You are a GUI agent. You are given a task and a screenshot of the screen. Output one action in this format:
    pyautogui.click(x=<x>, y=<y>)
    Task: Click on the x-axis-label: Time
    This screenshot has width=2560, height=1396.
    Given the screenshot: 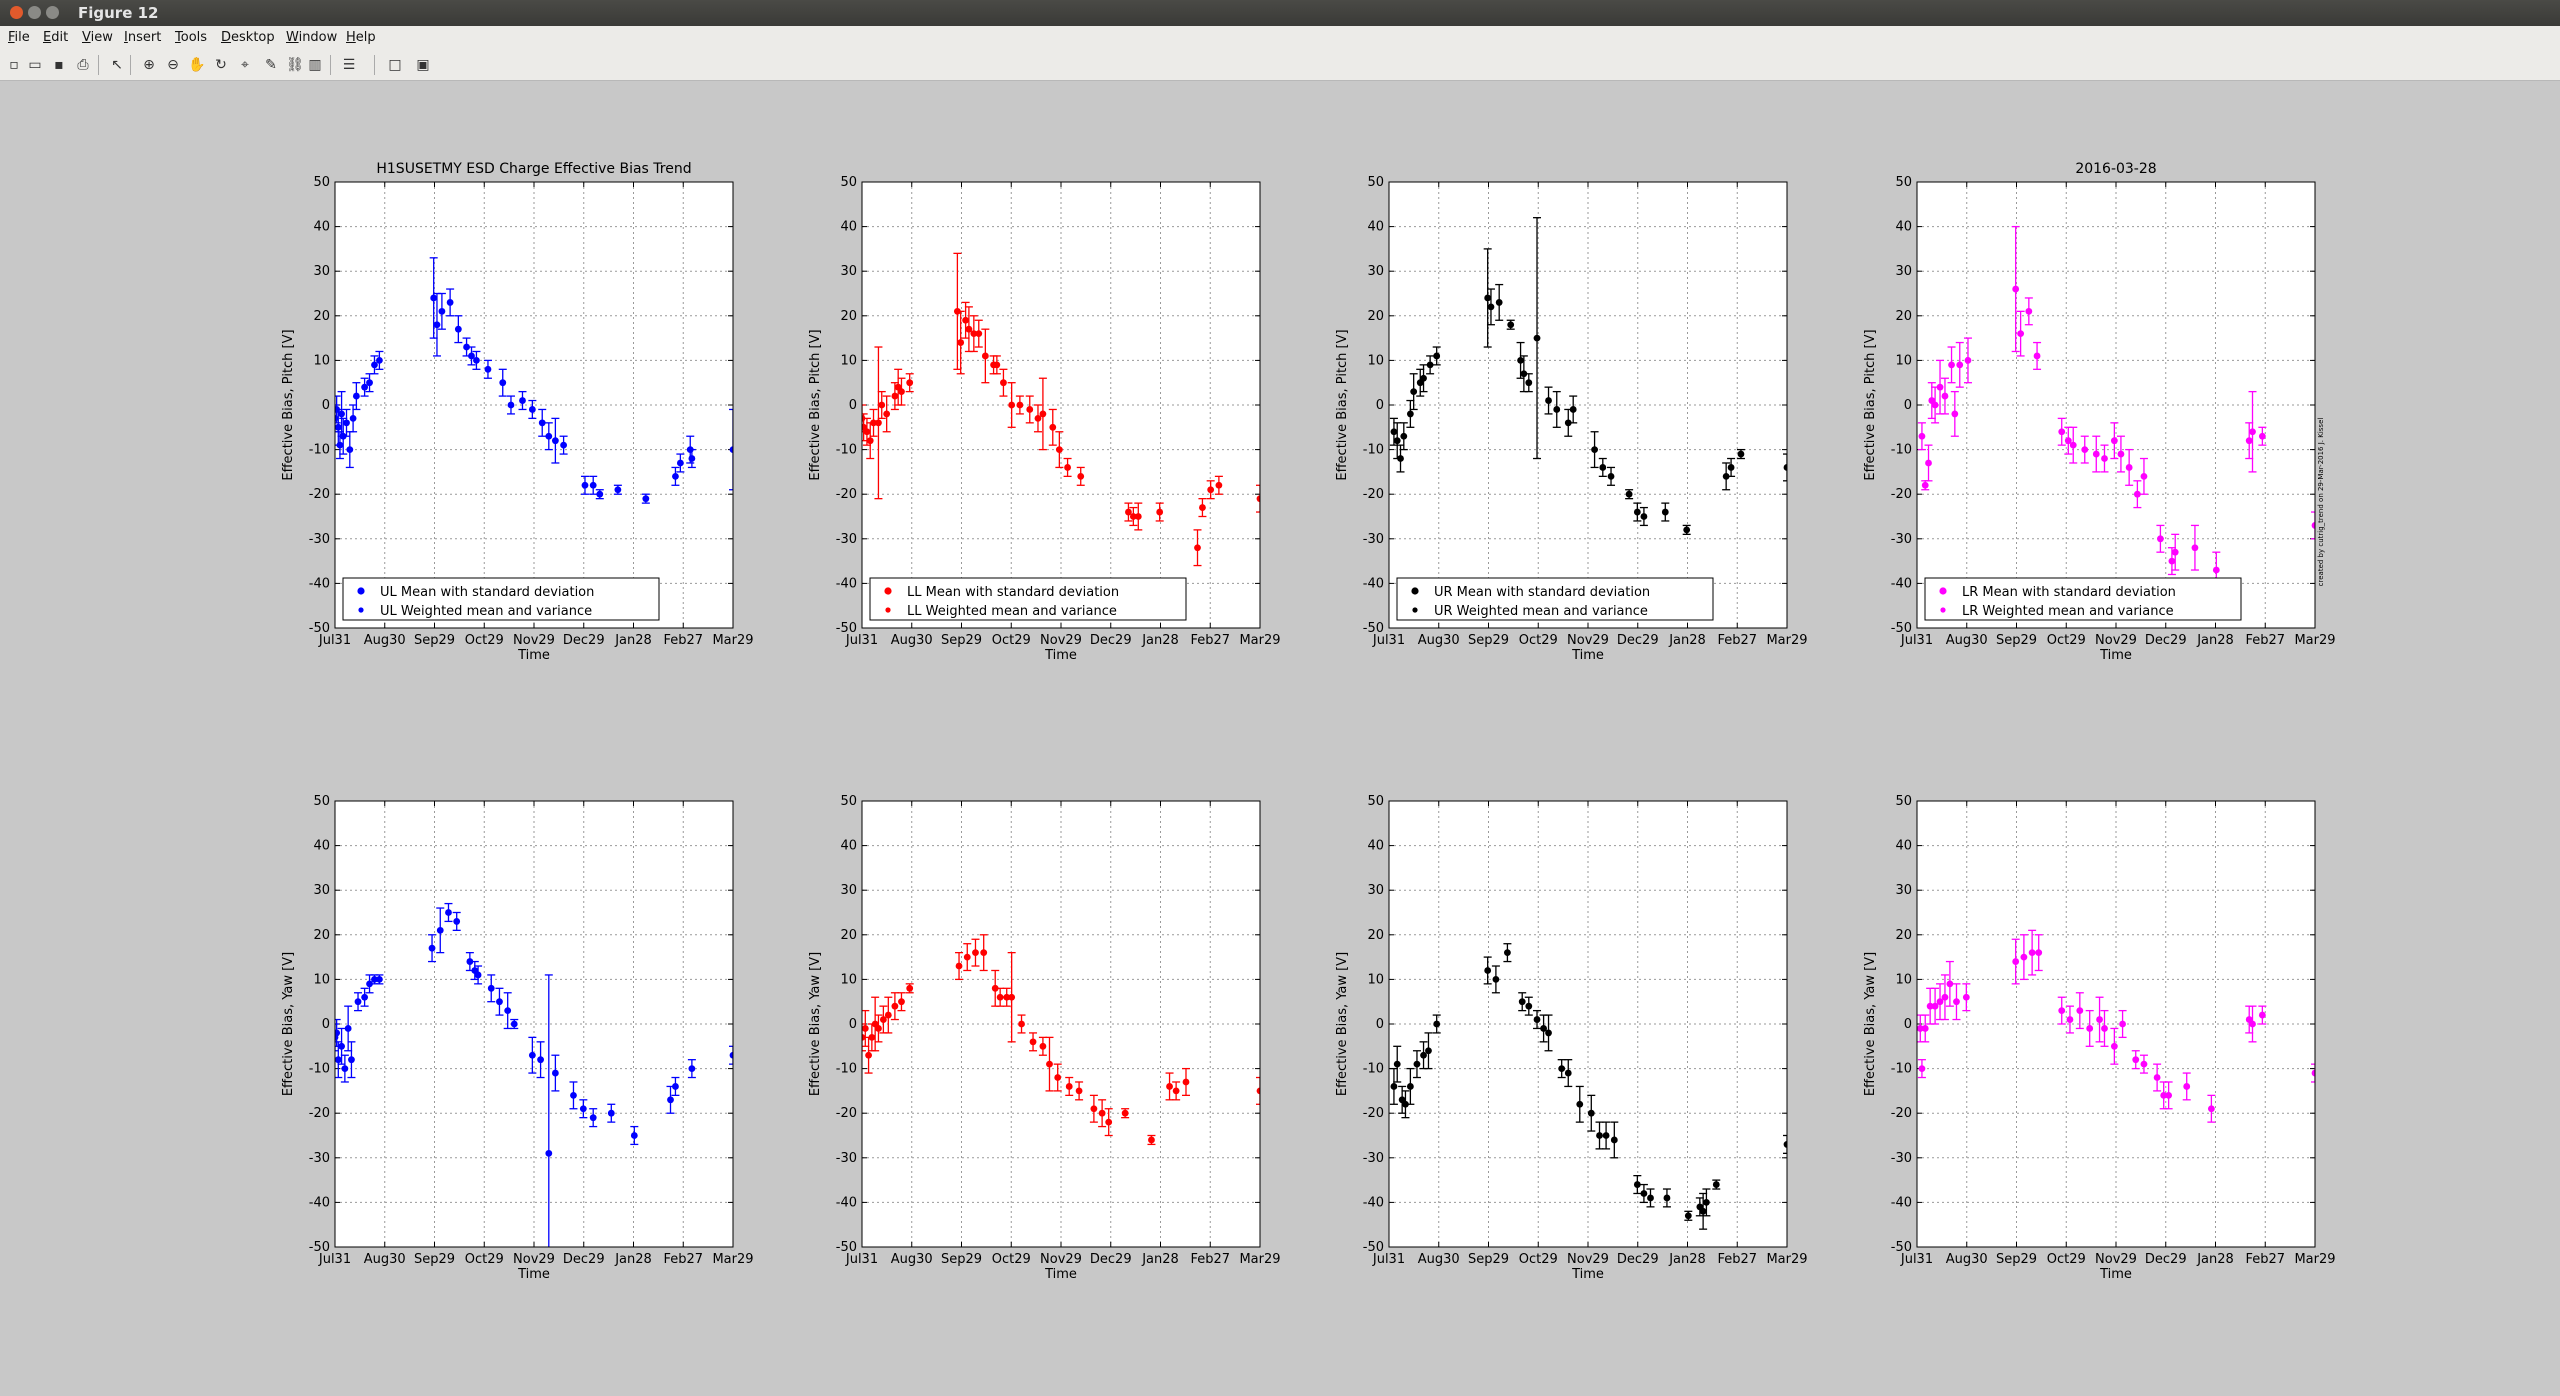 What is the action you would take?
    pyautogui.click(x=2115, y=1274)
    